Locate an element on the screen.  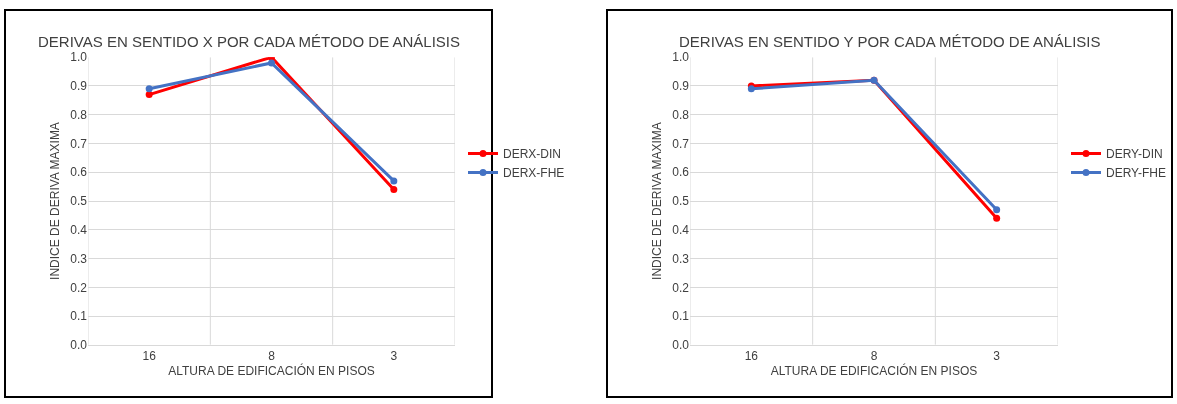
chart-title: DERIVAS EN SENTIDO X POR CADA MÉTODO DE ANÁLISIS is located at coordinates (249, 41).